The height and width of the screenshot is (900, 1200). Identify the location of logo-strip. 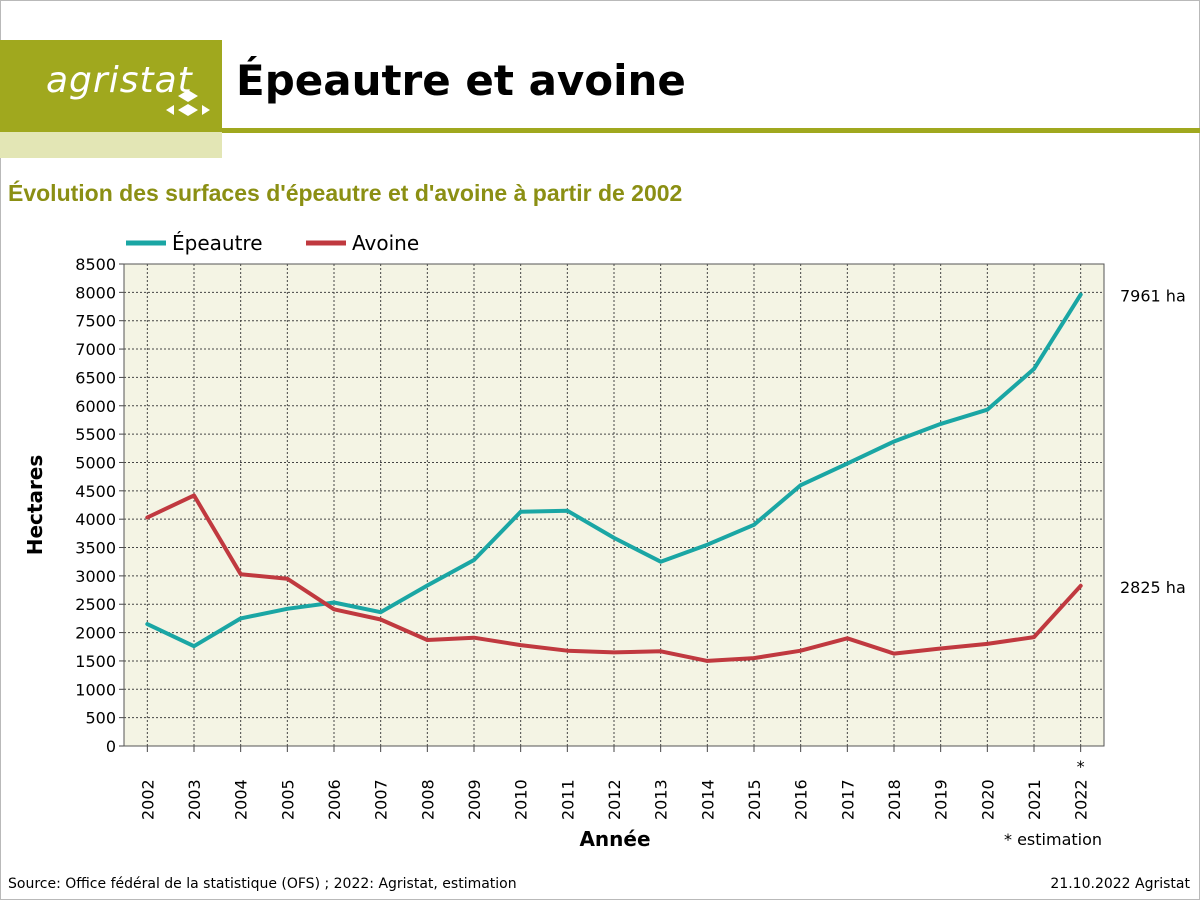
(111, 145).